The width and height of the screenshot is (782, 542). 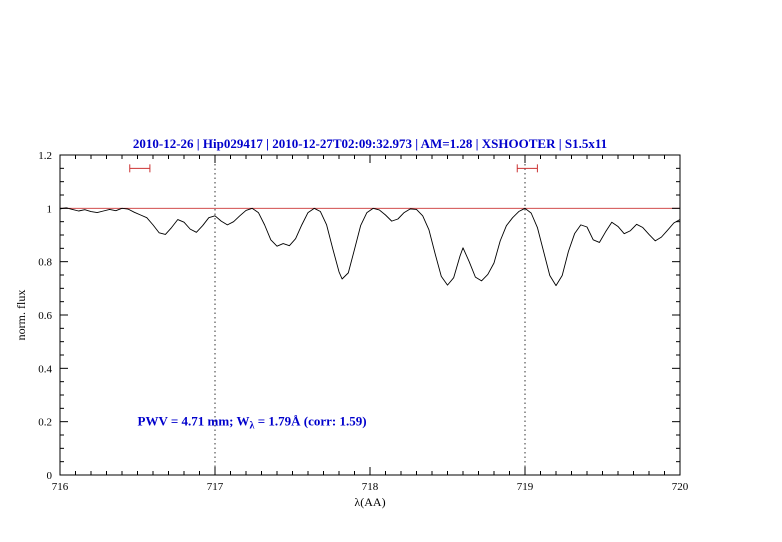 I want to click on x-tick-label: 718, so click(x=370, y=487).